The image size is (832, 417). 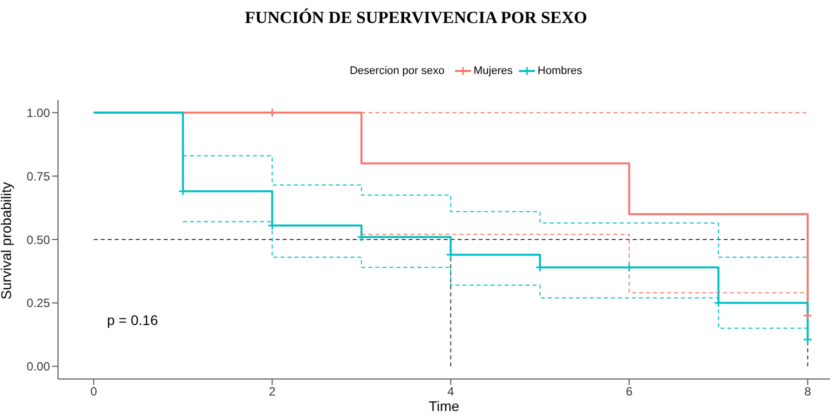 What do you see at coordinates (493, 71) in the screenshot?
I see `legend-label: Mujeres` at bounding box center [493, 71].